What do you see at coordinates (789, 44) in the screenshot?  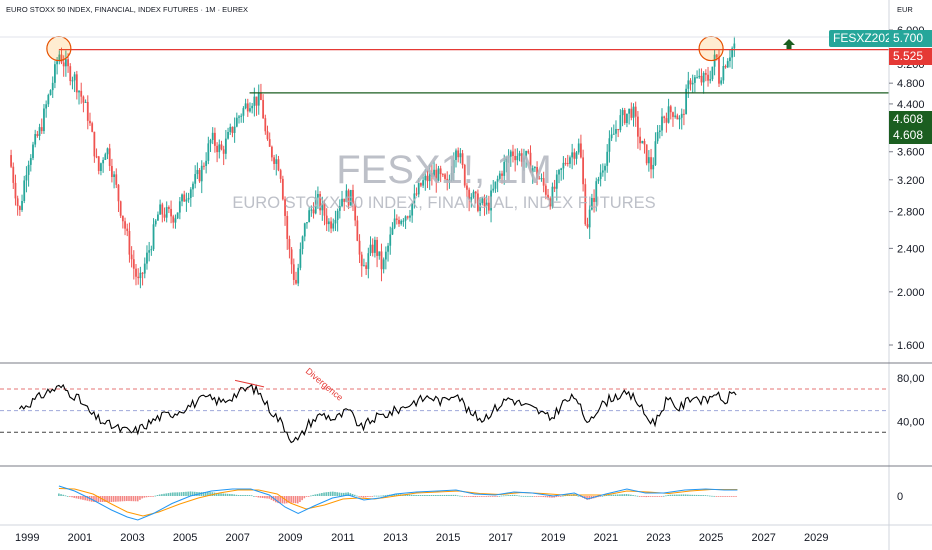 I see `arrow-up-icon` at bounding box center [789, 44].